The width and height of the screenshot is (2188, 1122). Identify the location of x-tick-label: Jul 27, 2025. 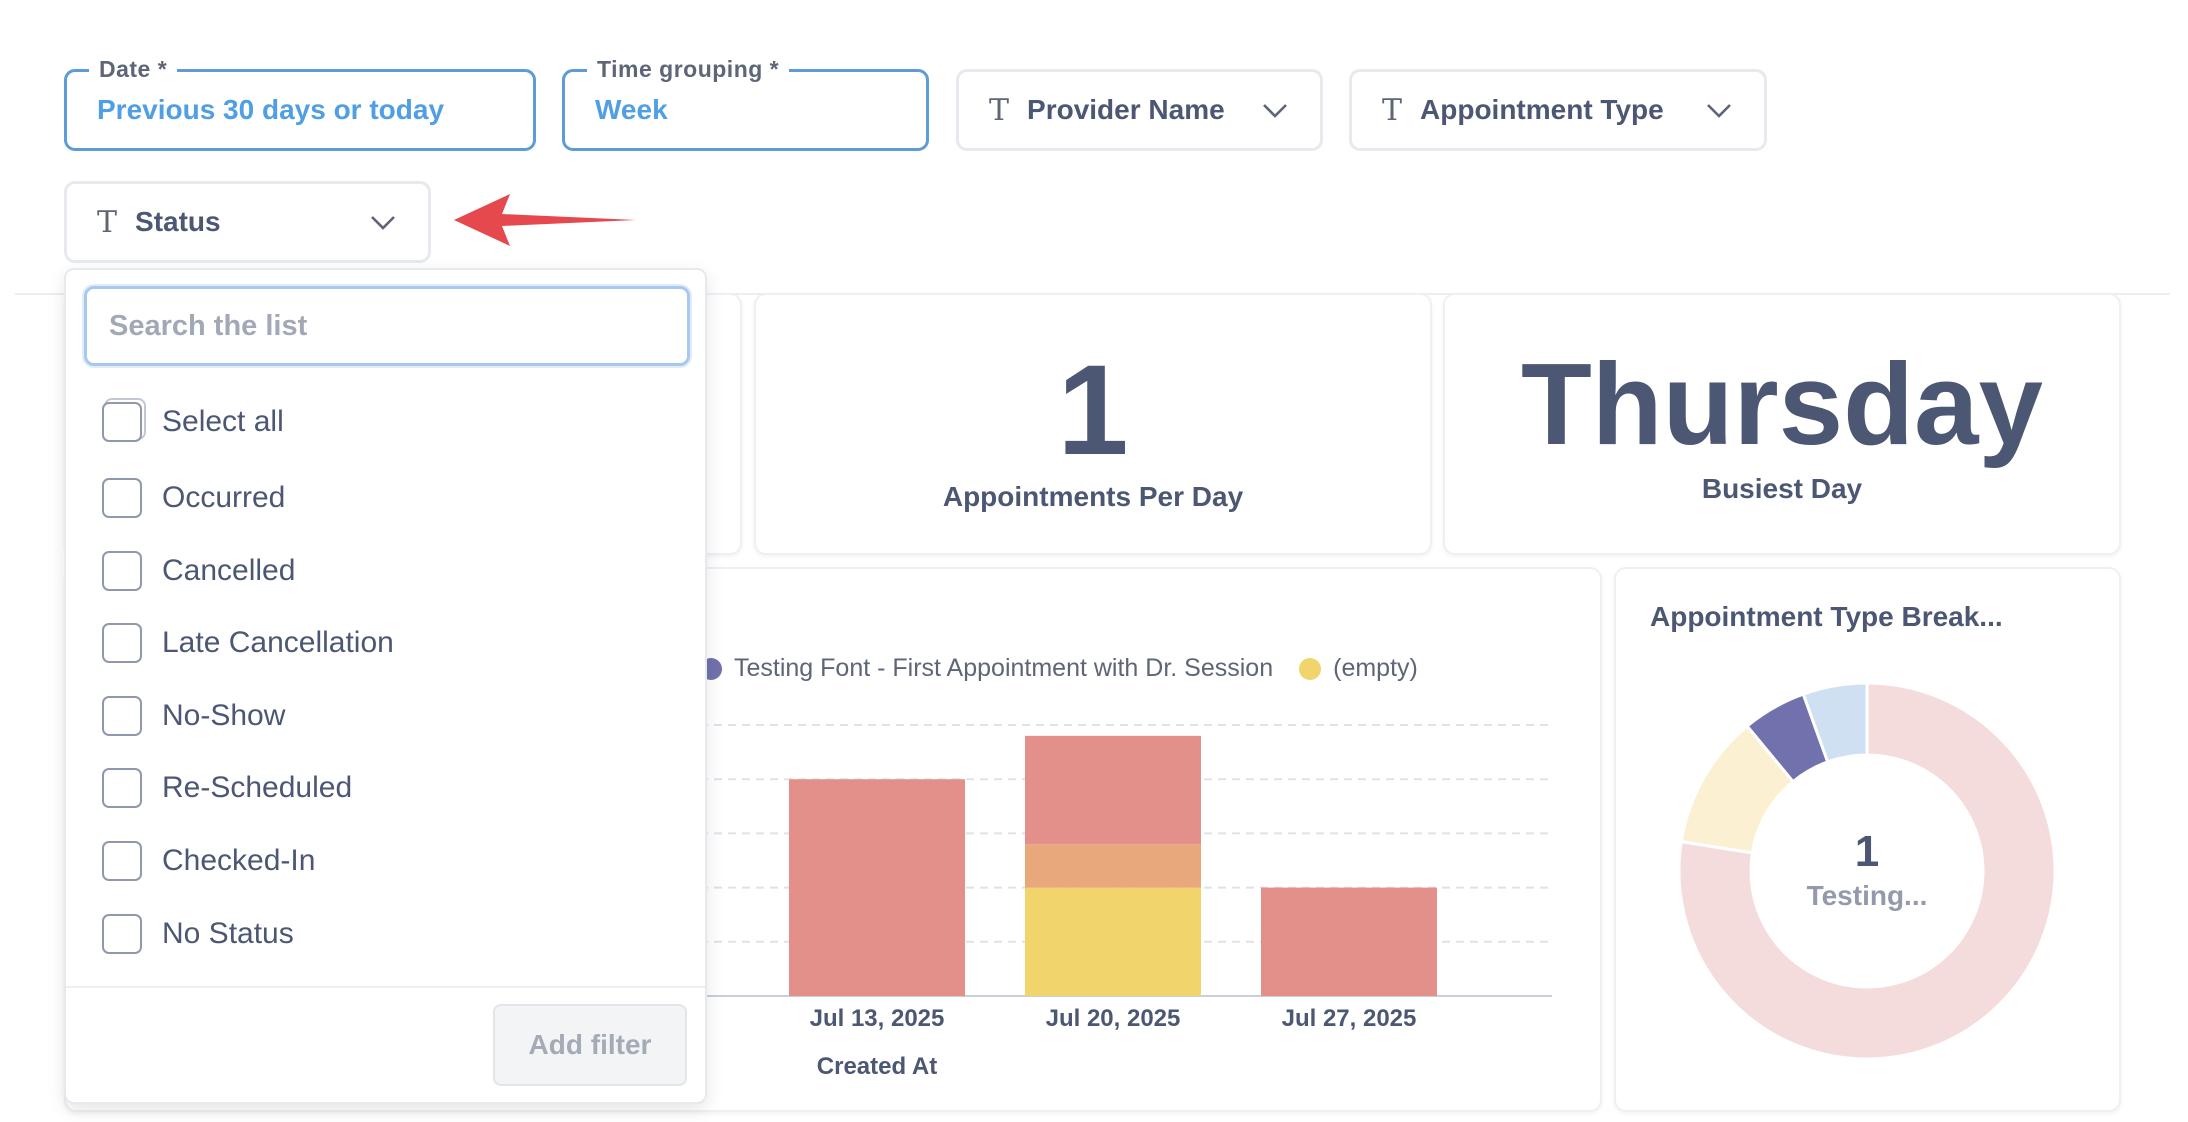
(1349, 1018).